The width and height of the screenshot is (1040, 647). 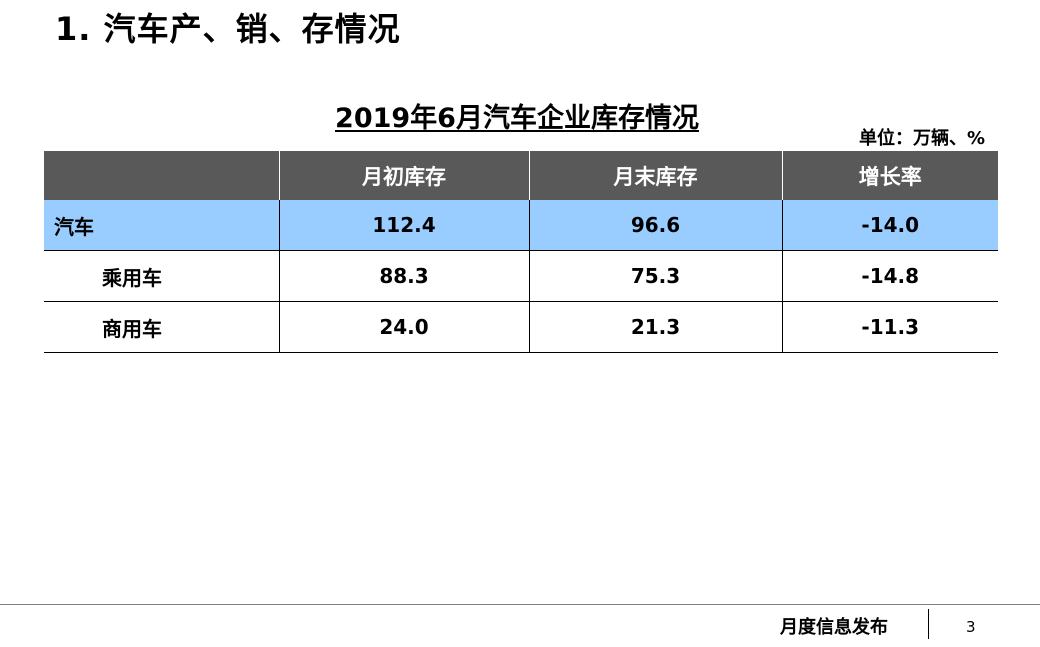 What do you see at coordinates (162, 276) in the screenshot?
I see `row-label: 乘用车` at bounding box center [162, 276].